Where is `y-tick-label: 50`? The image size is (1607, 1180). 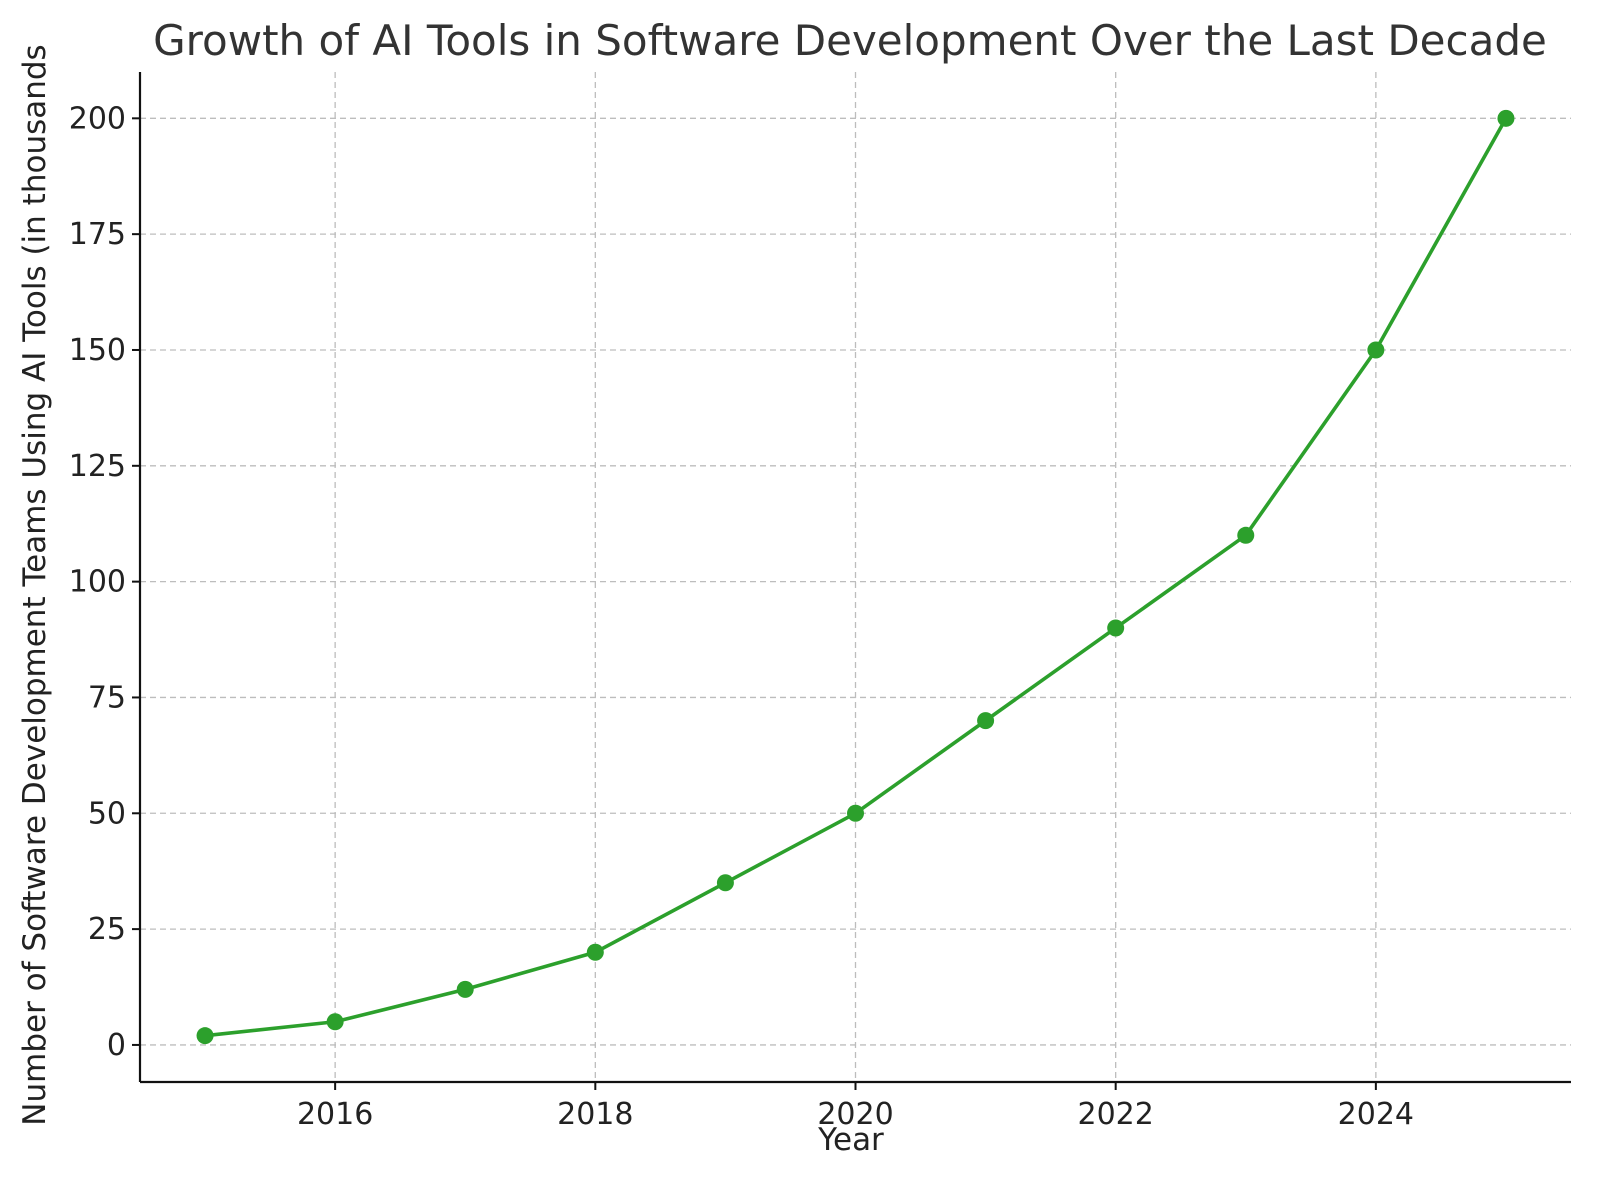
y-tick-label: 50 is located at coordinates (107, 813).